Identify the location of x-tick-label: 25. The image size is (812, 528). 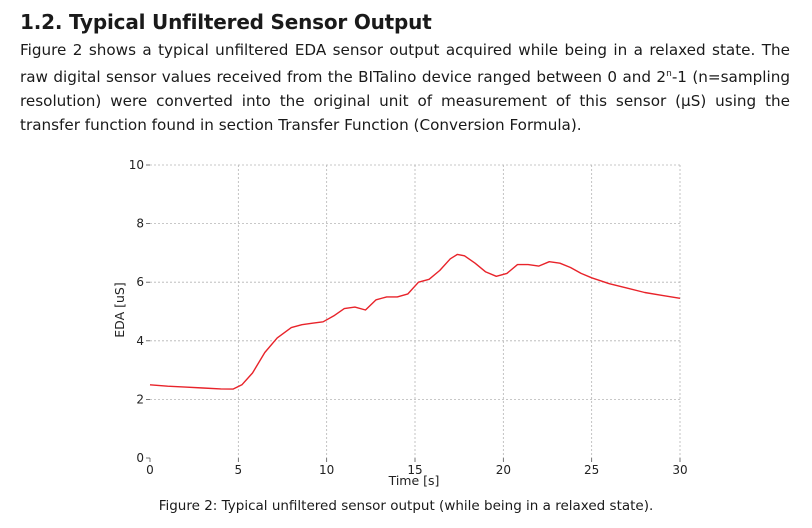
(591, 470).